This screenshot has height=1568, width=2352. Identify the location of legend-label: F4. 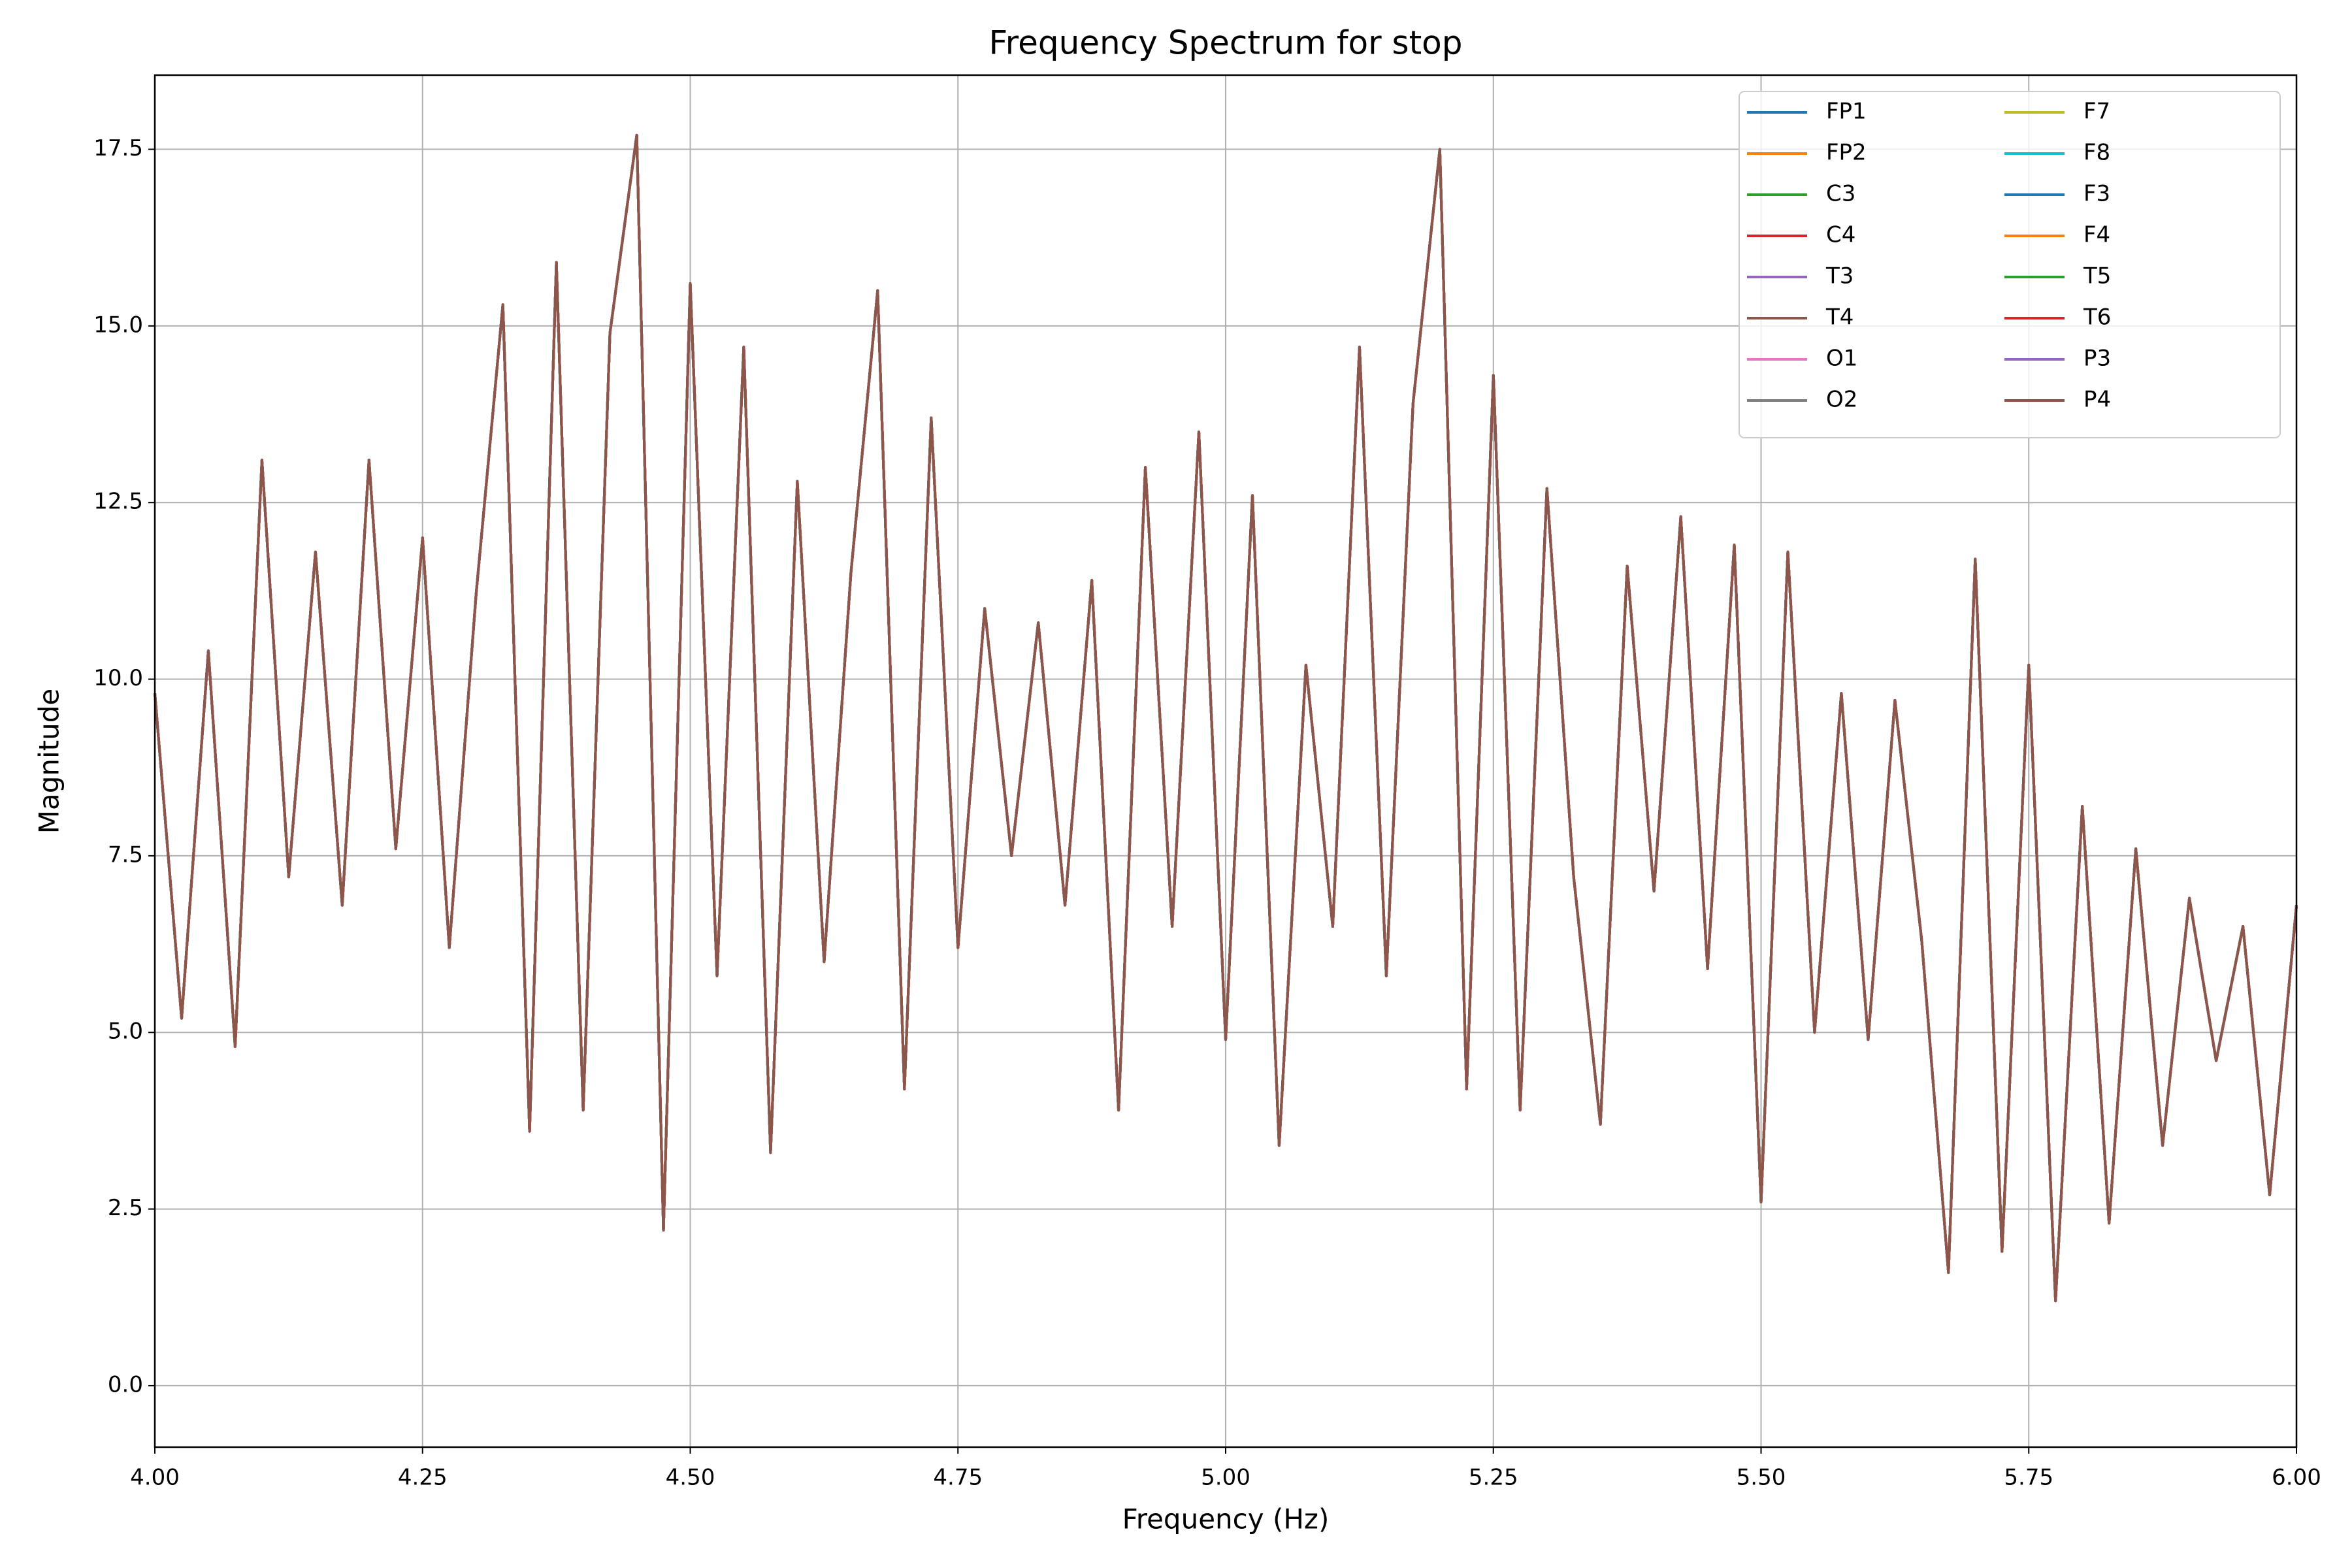
(2096, 235).